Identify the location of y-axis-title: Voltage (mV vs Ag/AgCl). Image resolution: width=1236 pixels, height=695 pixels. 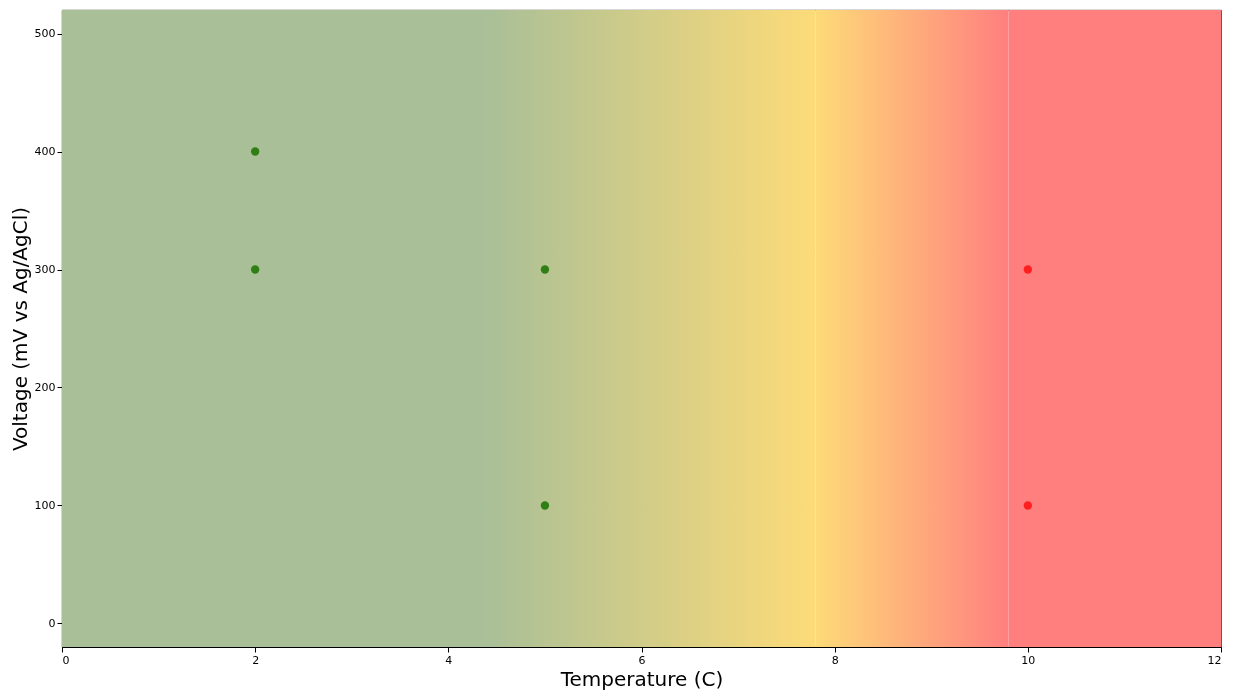
(19, 329).